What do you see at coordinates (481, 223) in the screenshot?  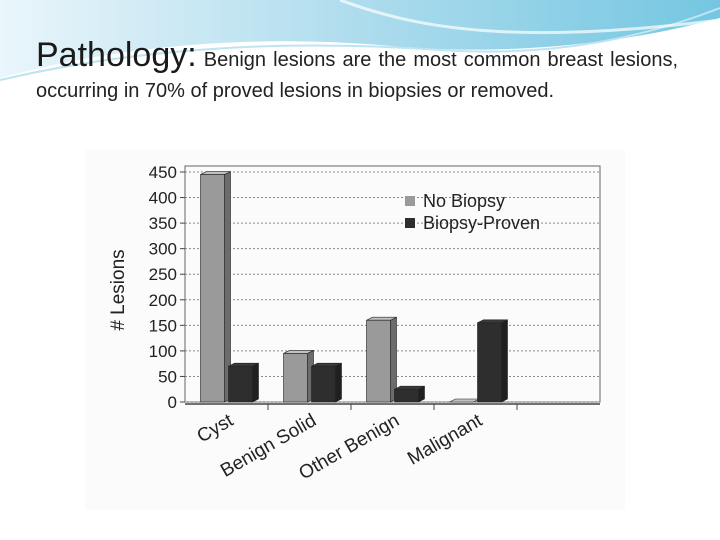 I see `legend-label: Biopsy-Proven` at bounding box center [481, 223].